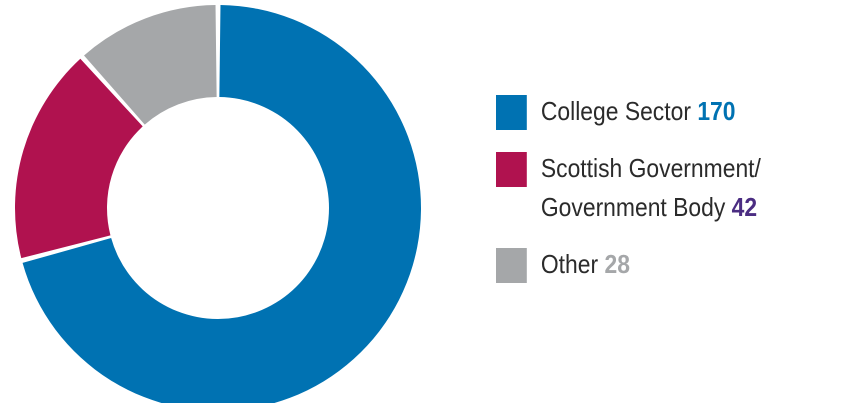  I want to click on donut-slice-other, so click(150, 65).